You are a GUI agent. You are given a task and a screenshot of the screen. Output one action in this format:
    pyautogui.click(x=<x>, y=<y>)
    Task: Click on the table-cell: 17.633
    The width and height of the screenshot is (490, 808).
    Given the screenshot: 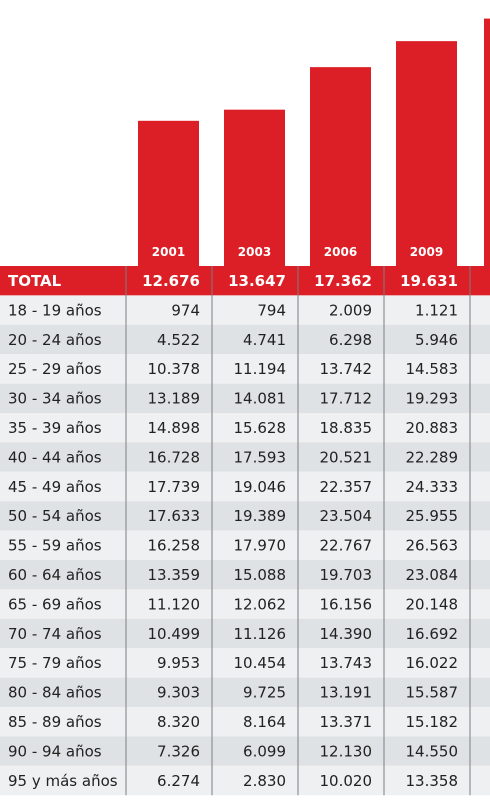 What is the action you would take?
    pyautogui.click(x=174, y=516)
    